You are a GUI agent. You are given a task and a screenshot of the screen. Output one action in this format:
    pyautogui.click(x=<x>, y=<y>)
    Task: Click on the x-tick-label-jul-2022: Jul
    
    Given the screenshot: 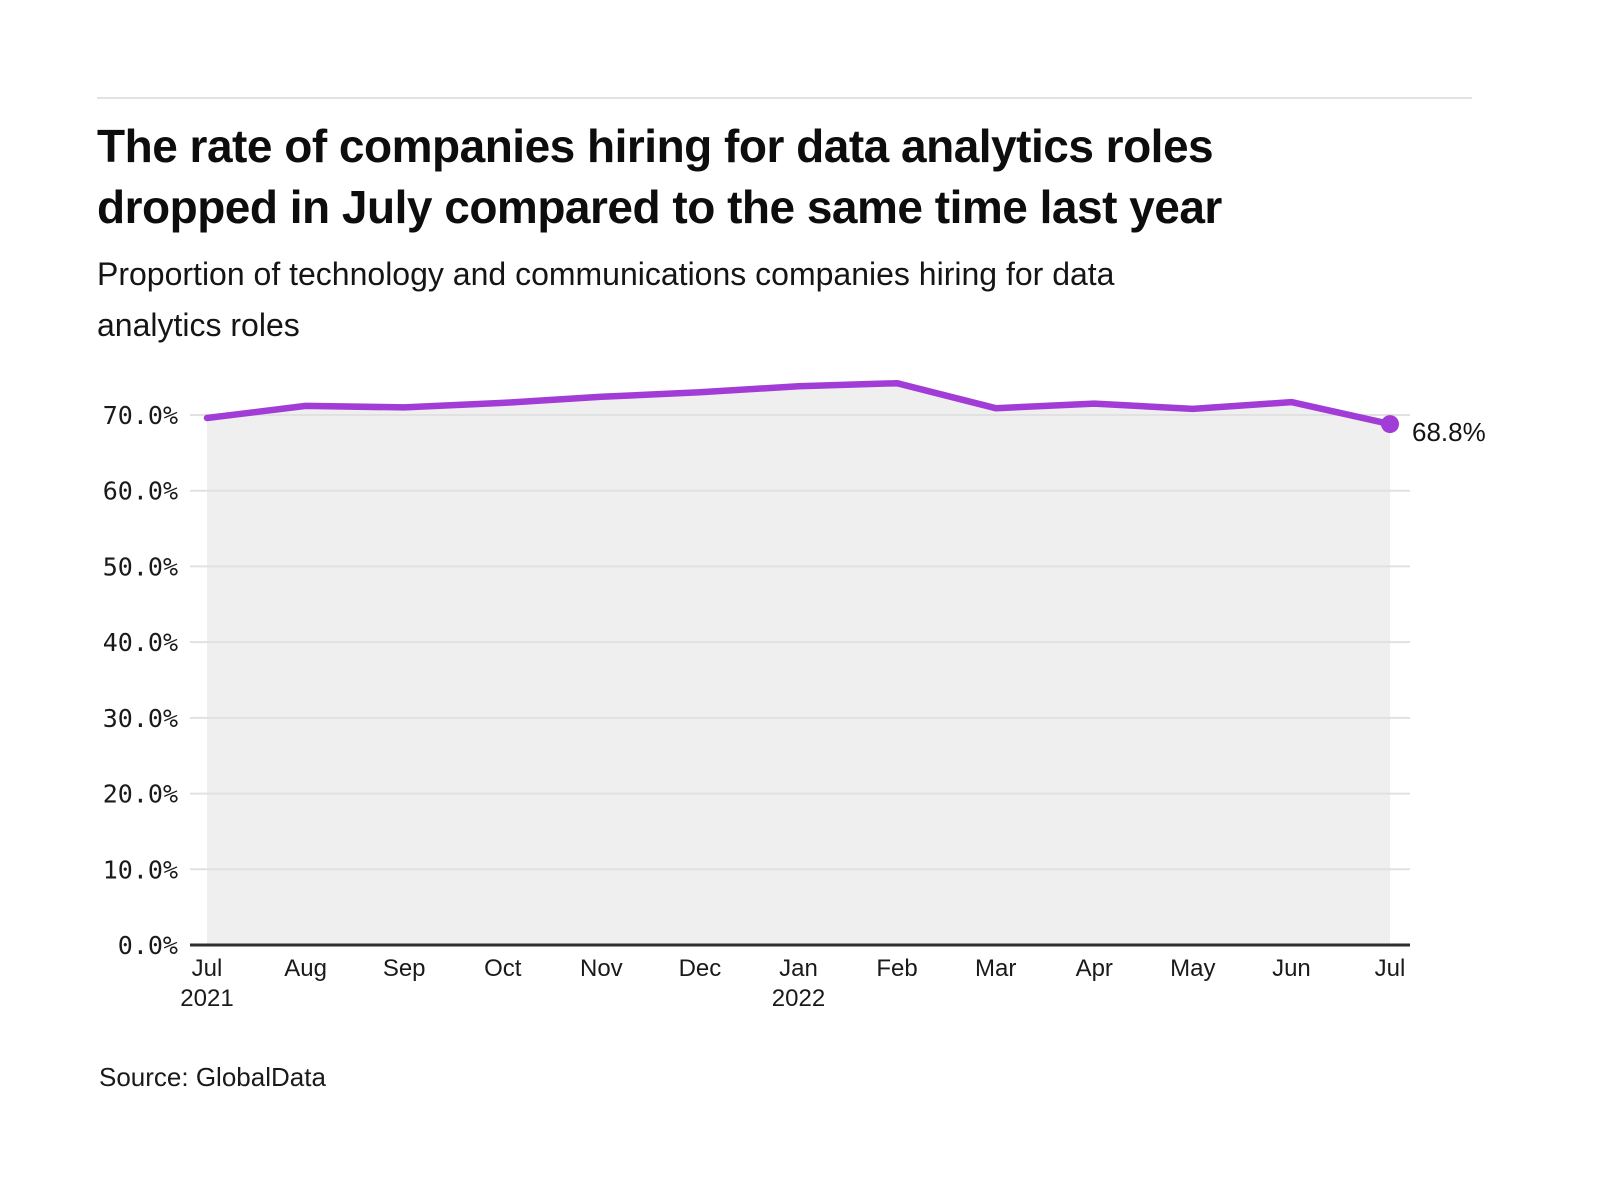 What is the action you would take?
    pyautogui.click(x=1390, y=968)
    